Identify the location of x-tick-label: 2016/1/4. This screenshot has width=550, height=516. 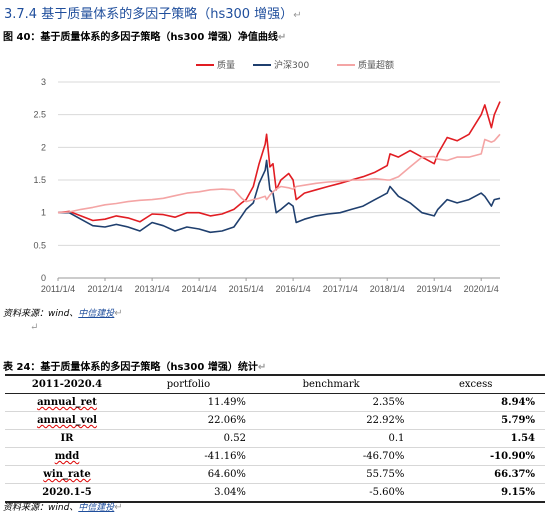
(293, 289).